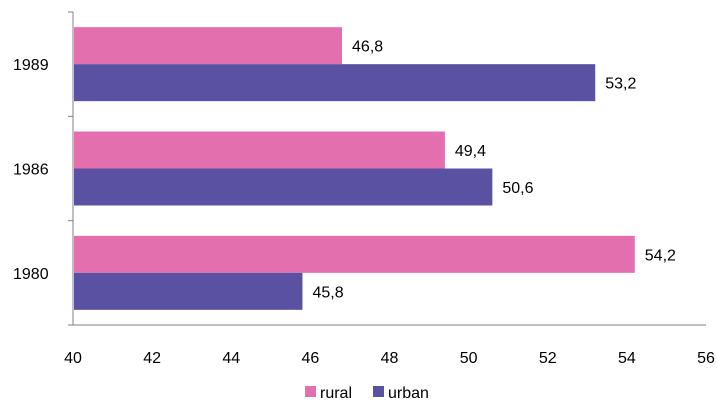 The image size is (717, 407). I want to click on data-label-urban-1989: 53,2, so click(620, 84).